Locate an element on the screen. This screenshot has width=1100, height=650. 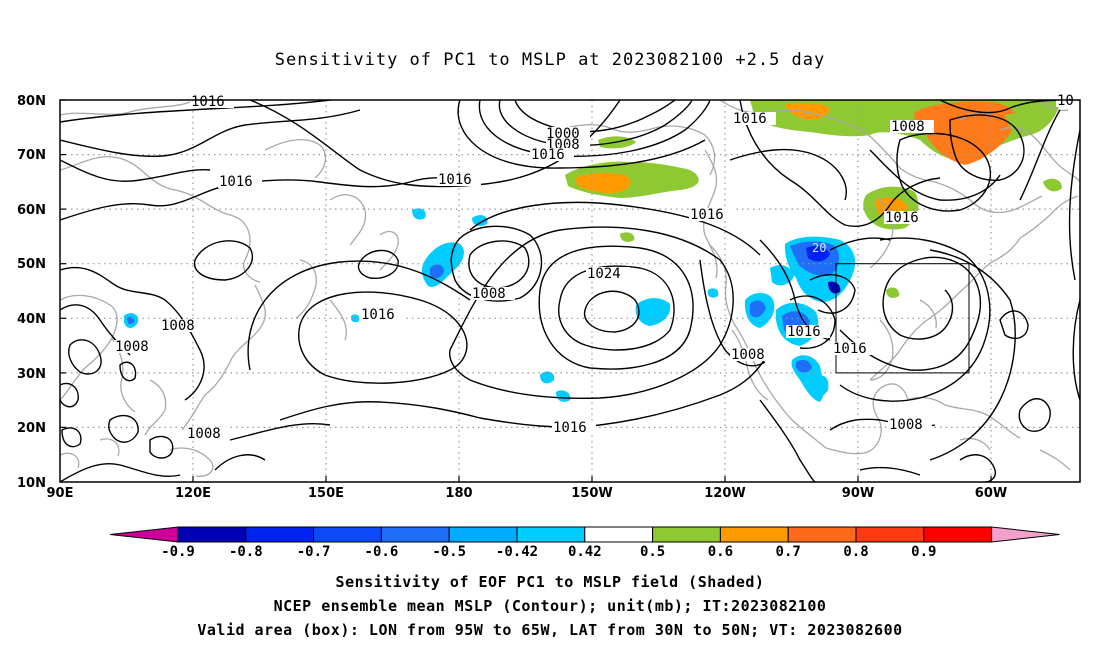
valid-area-box is located at coordinates (902, 318).